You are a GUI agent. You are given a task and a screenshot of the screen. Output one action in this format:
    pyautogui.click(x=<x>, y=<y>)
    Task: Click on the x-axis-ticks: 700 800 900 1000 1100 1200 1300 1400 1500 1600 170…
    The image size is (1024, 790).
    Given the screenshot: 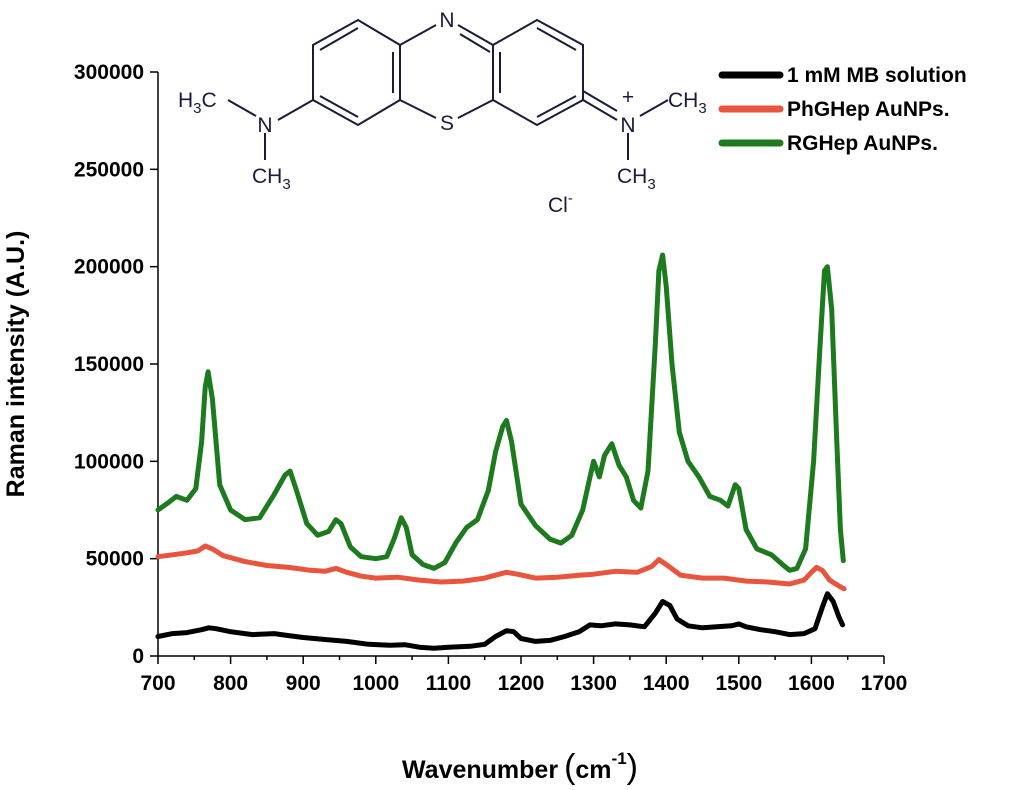 What is the action you would take?
    pyautogui.click(x=523, y=675)
    